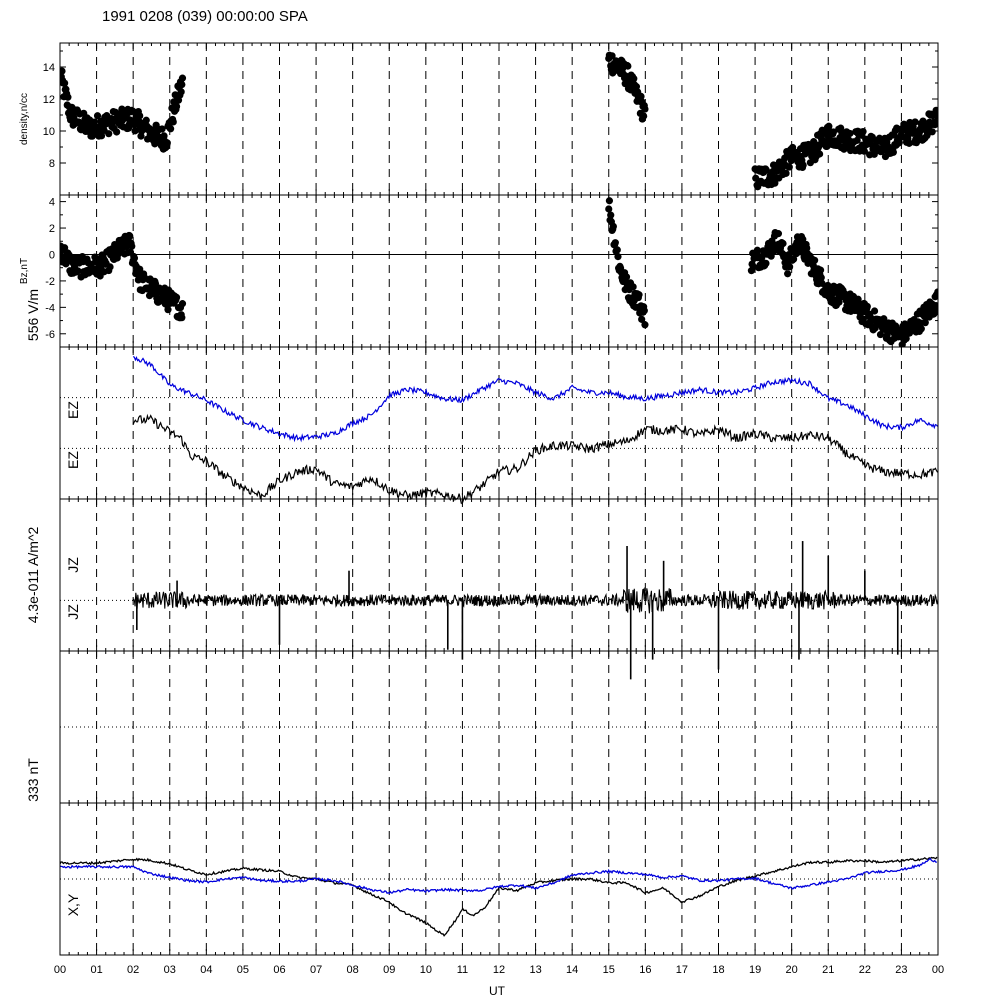 Image resolution: width=1000 pixels, height=1000 pixels. Describe the element at coordinates (535, 399) in the screenshot. I see `ez-series-blue-line` at that location.